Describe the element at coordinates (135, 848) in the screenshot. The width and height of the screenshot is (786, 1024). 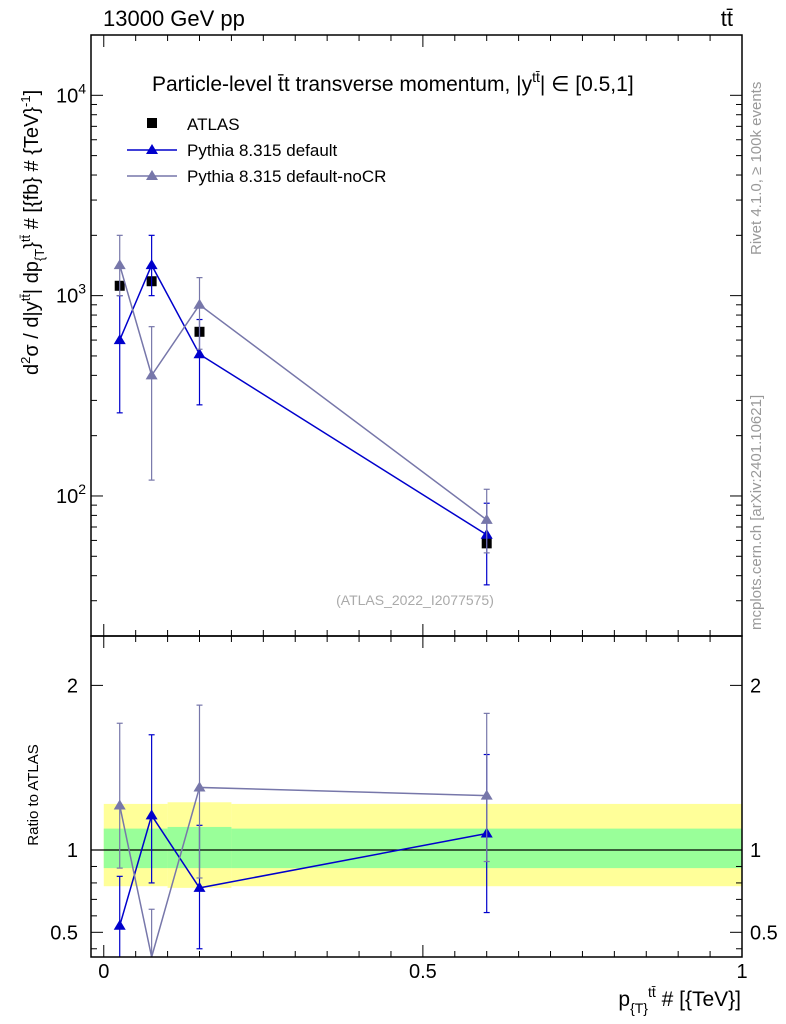
I see `ratio-band-inner` at that location.